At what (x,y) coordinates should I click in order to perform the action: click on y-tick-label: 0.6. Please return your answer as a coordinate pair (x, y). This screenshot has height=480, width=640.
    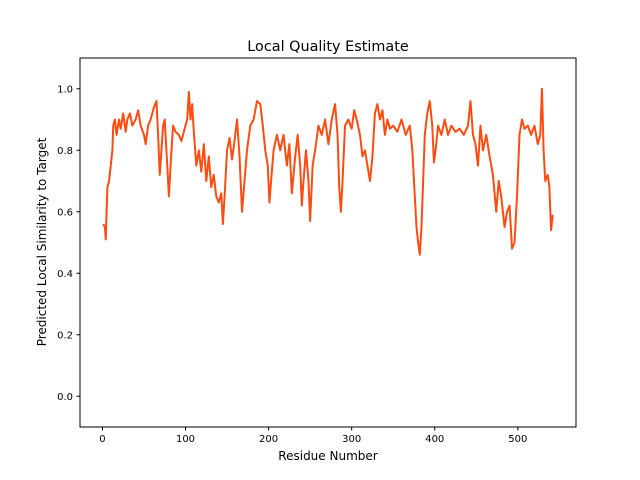
    Looking at the image, I should click on (65, 212).